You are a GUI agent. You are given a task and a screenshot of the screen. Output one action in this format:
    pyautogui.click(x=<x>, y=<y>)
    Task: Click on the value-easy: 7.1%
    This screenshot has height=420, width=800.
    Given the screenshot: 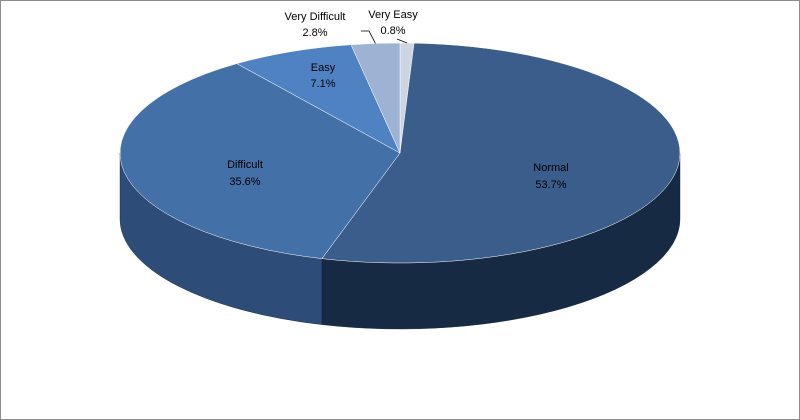 What is the action you would take?
    pyautogui.click(x=322, y=84)
    